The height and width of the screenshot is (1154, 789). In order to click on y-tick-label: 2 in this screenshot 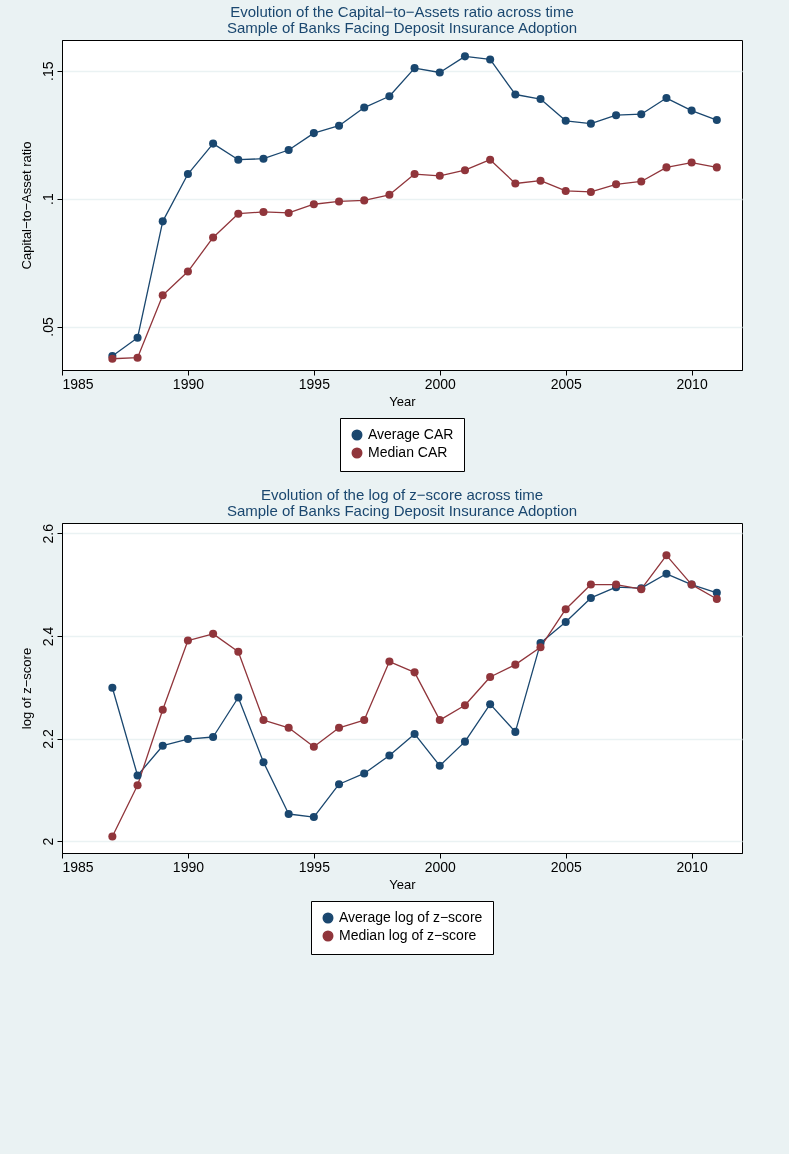, I will do `click(47, 841)`.